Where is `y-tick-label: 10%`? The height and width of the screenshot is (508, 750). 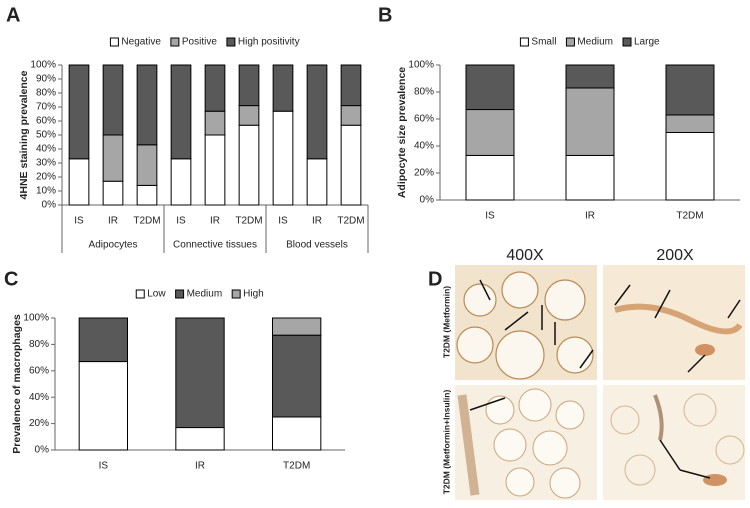 y-tick-label: 10% is located at coordinates (46, 191).